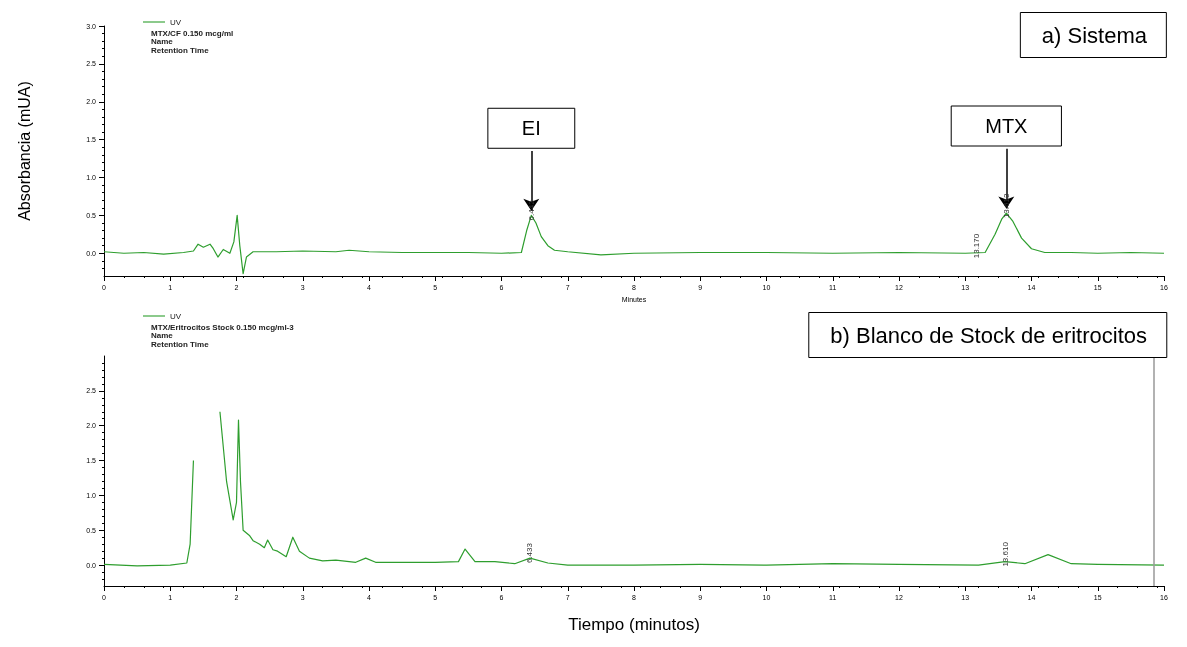 This screenshot has width=1187, height=647. Describe the element at coordinates (180, 344) in the screenshot. I see `text: Retention Time` at that location.